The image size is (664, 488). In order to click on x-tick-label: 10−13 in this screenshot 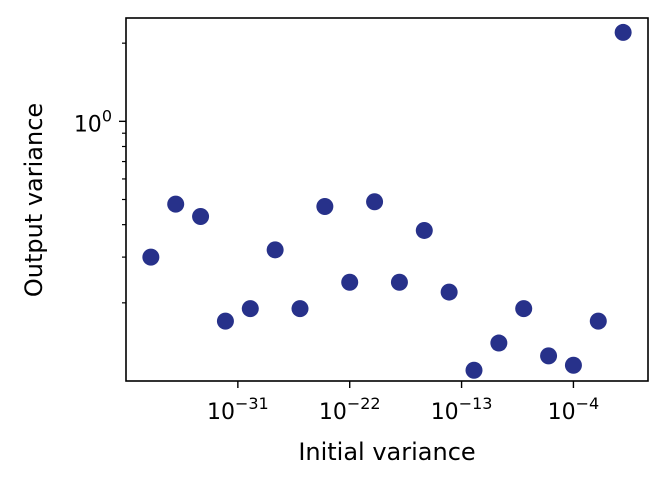, I will do `click(462, 409)`.